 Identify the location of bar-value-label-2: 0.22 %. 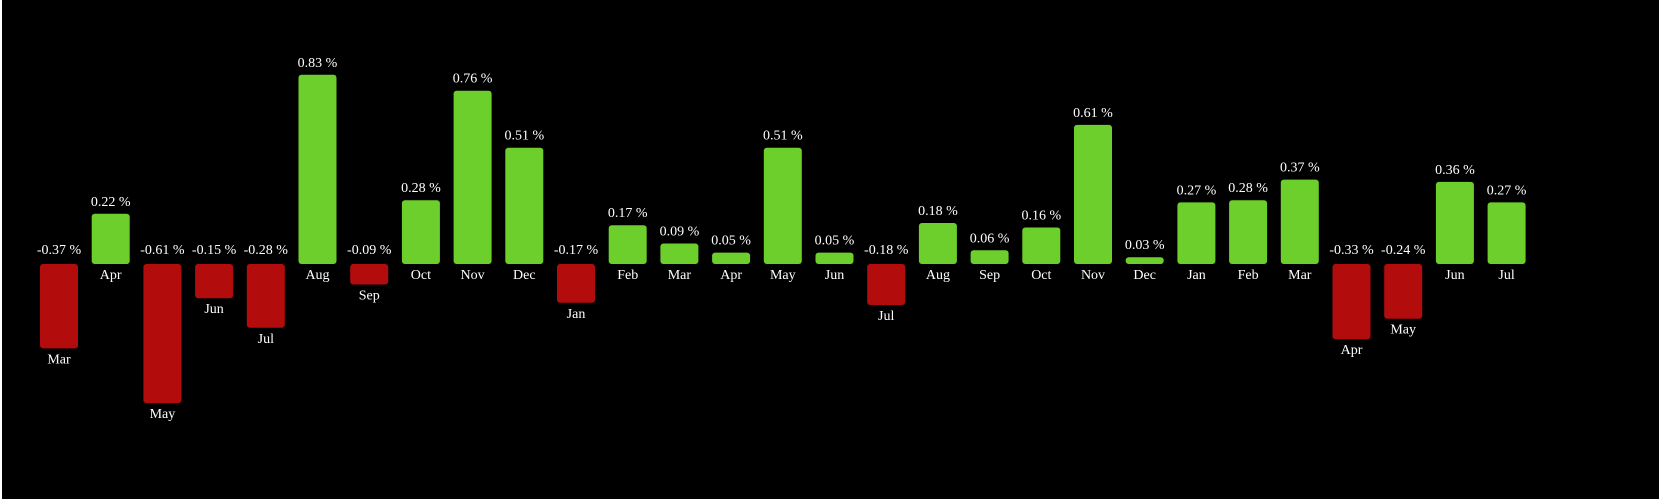
(111, 202).